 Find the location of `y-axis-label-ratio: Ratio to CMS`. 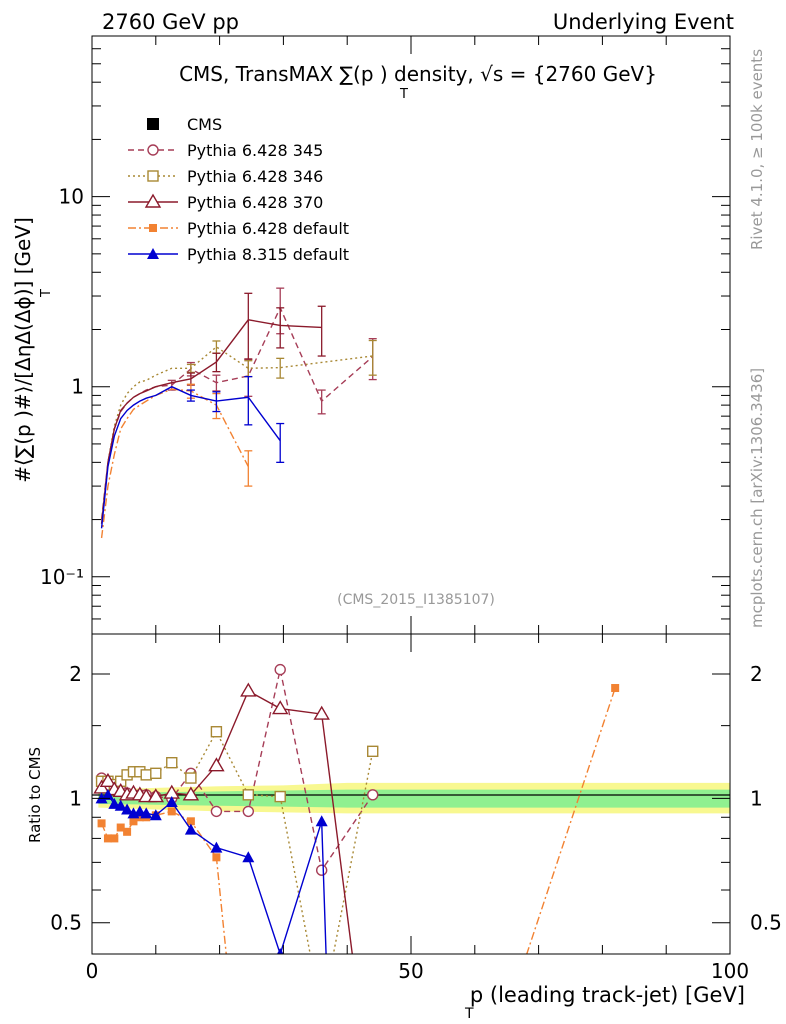

y-axis-label-ratio: Ratio to CMS is located at coordinates (35, 795).